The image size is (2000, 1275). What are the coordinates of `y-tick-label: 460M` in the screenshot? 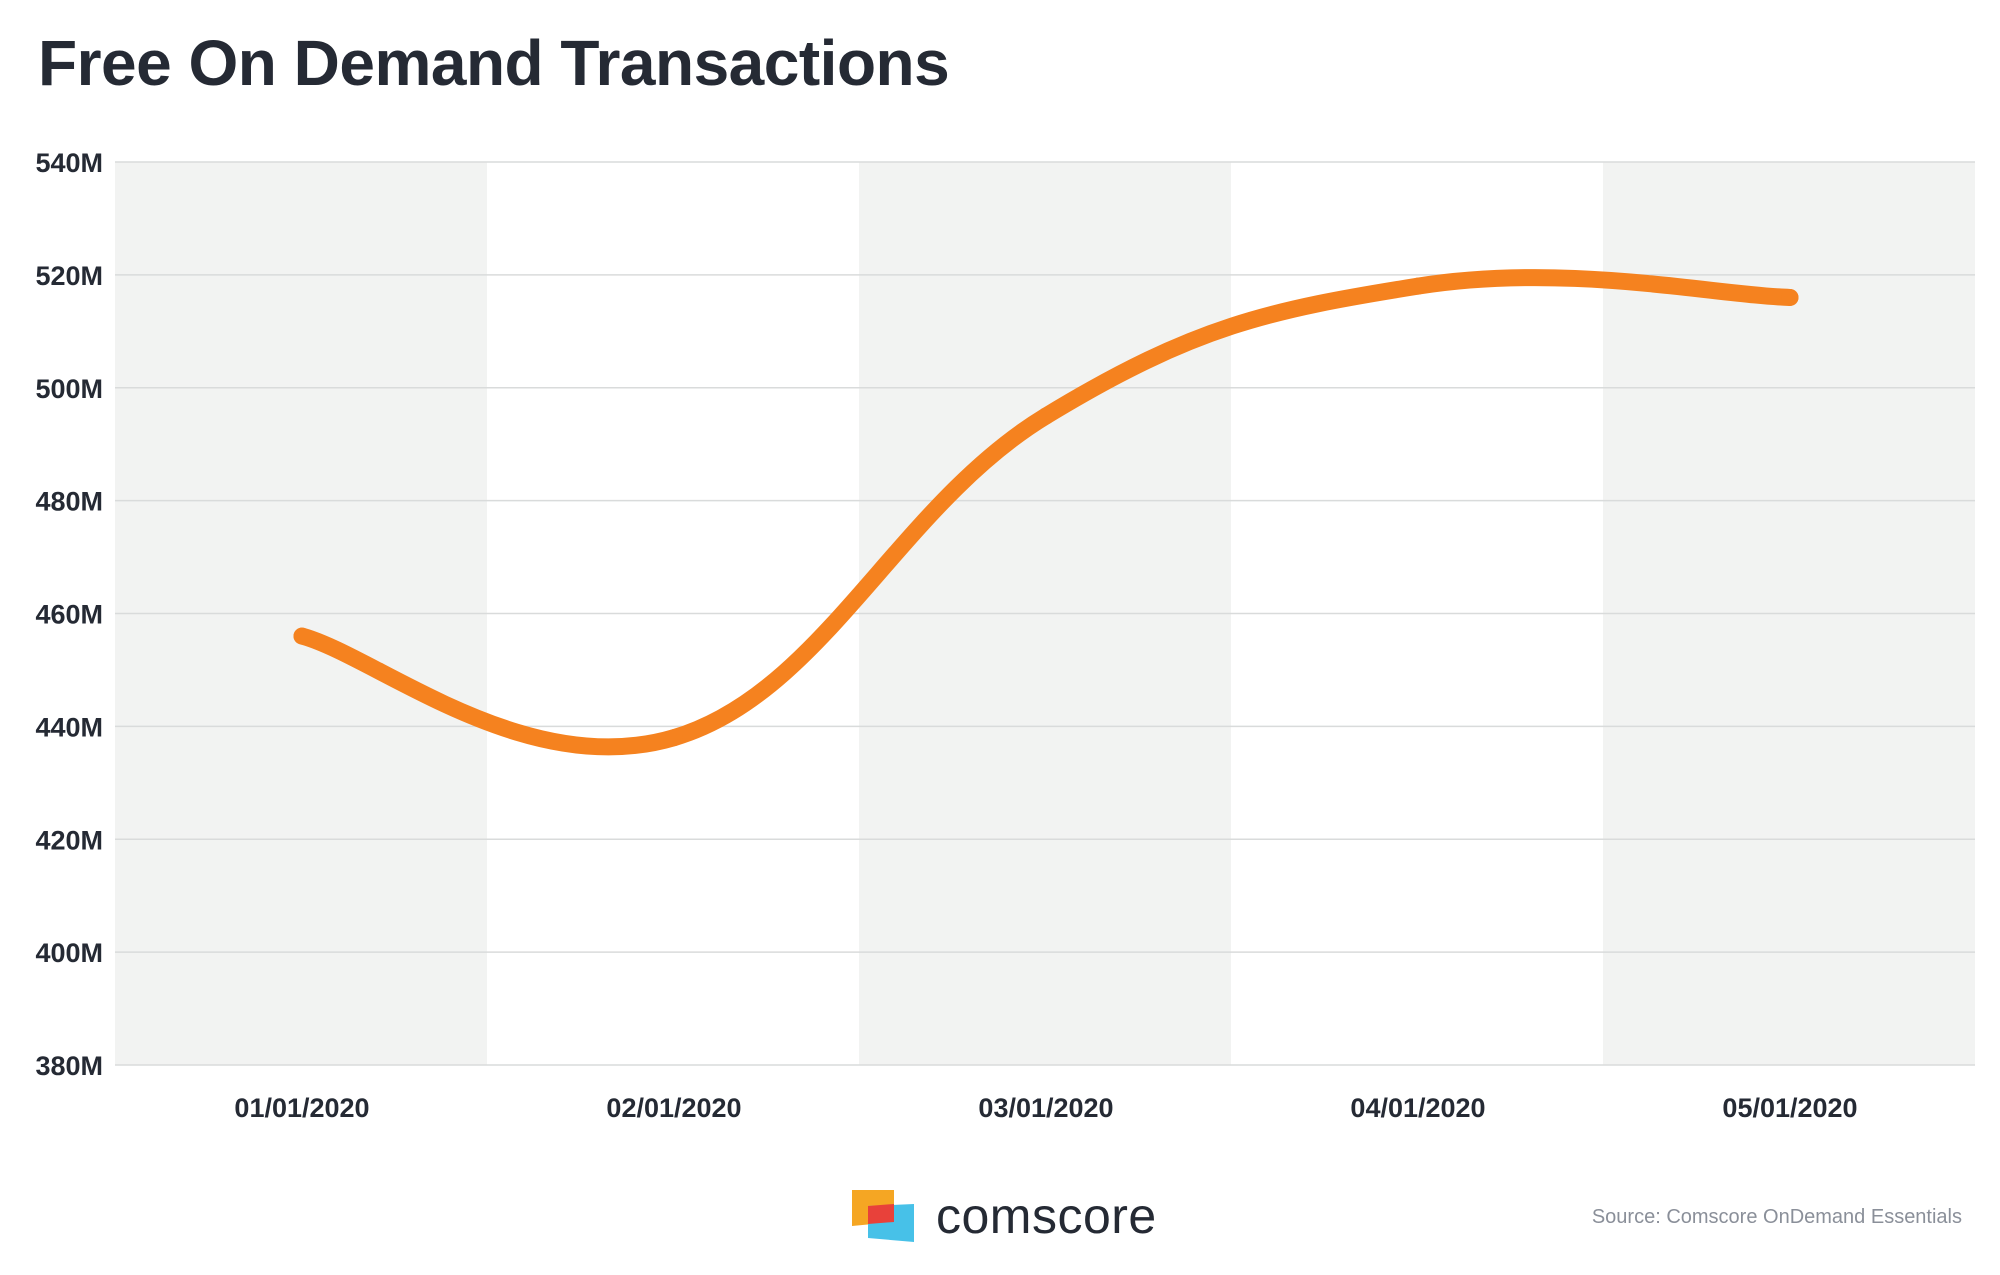 It's located at (69, 615).